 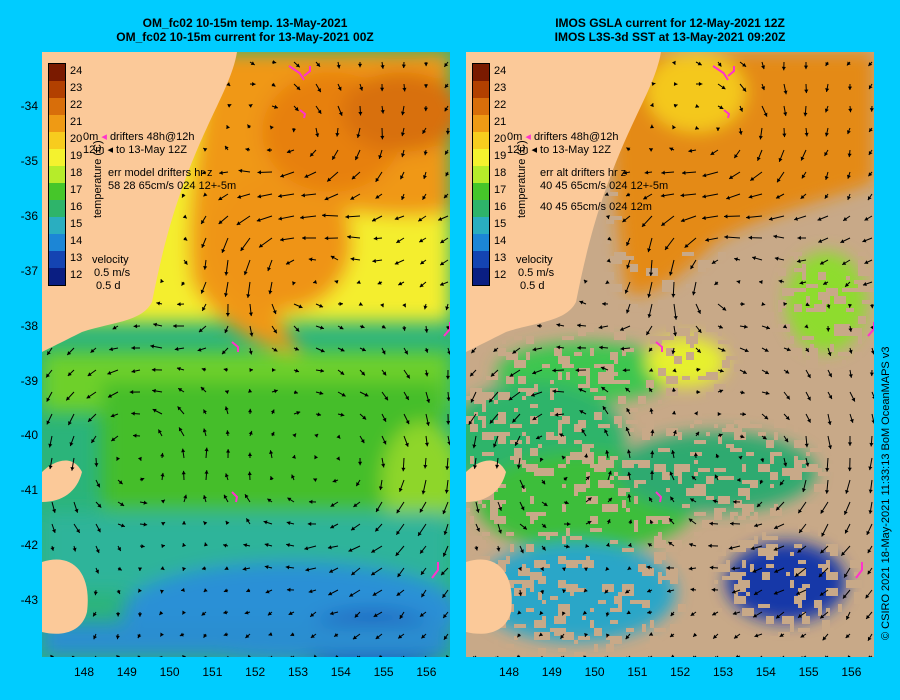 I want to click on colorbar-swatch, so click(x=481, y=242).